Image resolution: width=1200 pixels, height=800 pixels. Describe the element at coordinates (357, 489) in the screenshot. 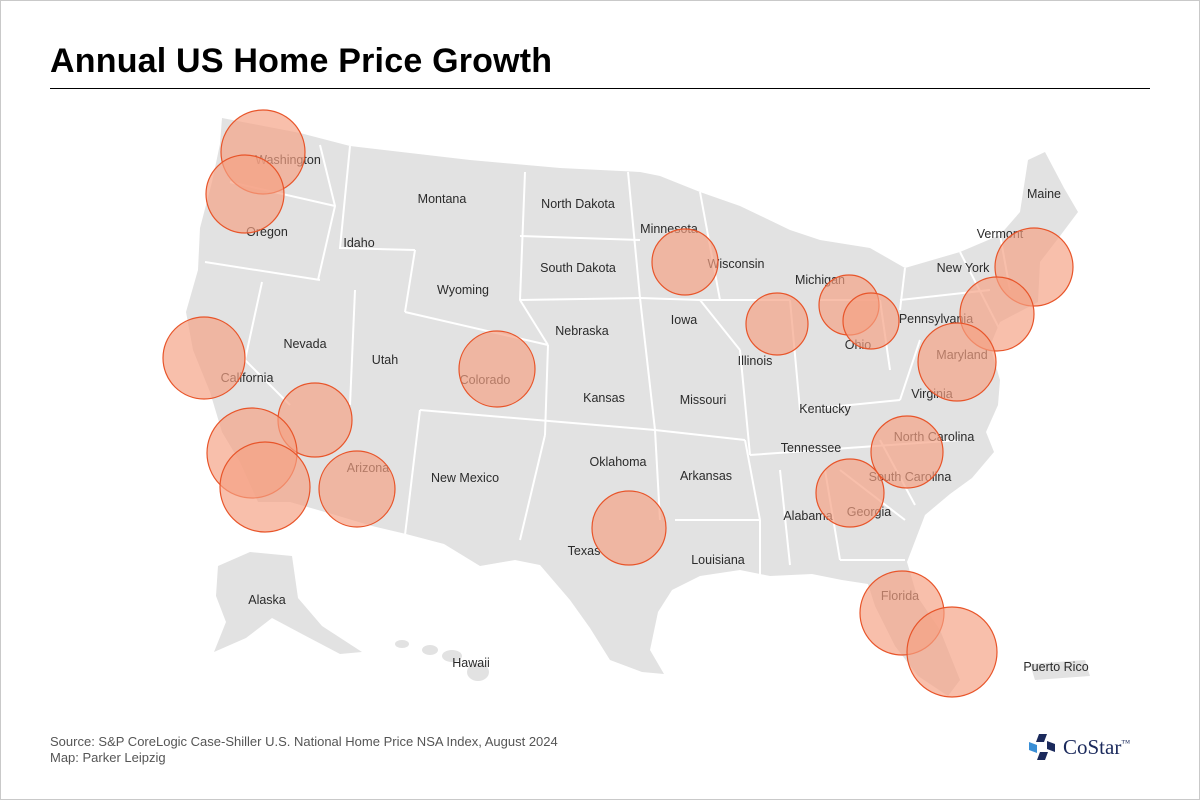

I see `metro-bubble-phoenix` at that location.